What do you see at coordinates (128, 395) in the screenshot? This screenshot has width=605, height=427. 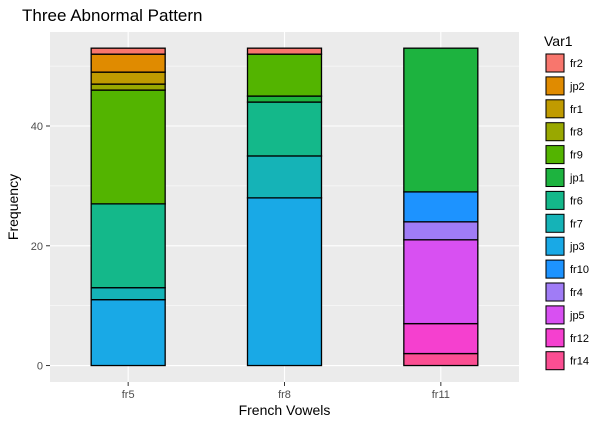 I see `x-tick-label: fr5` at bounding box center [128, 395].